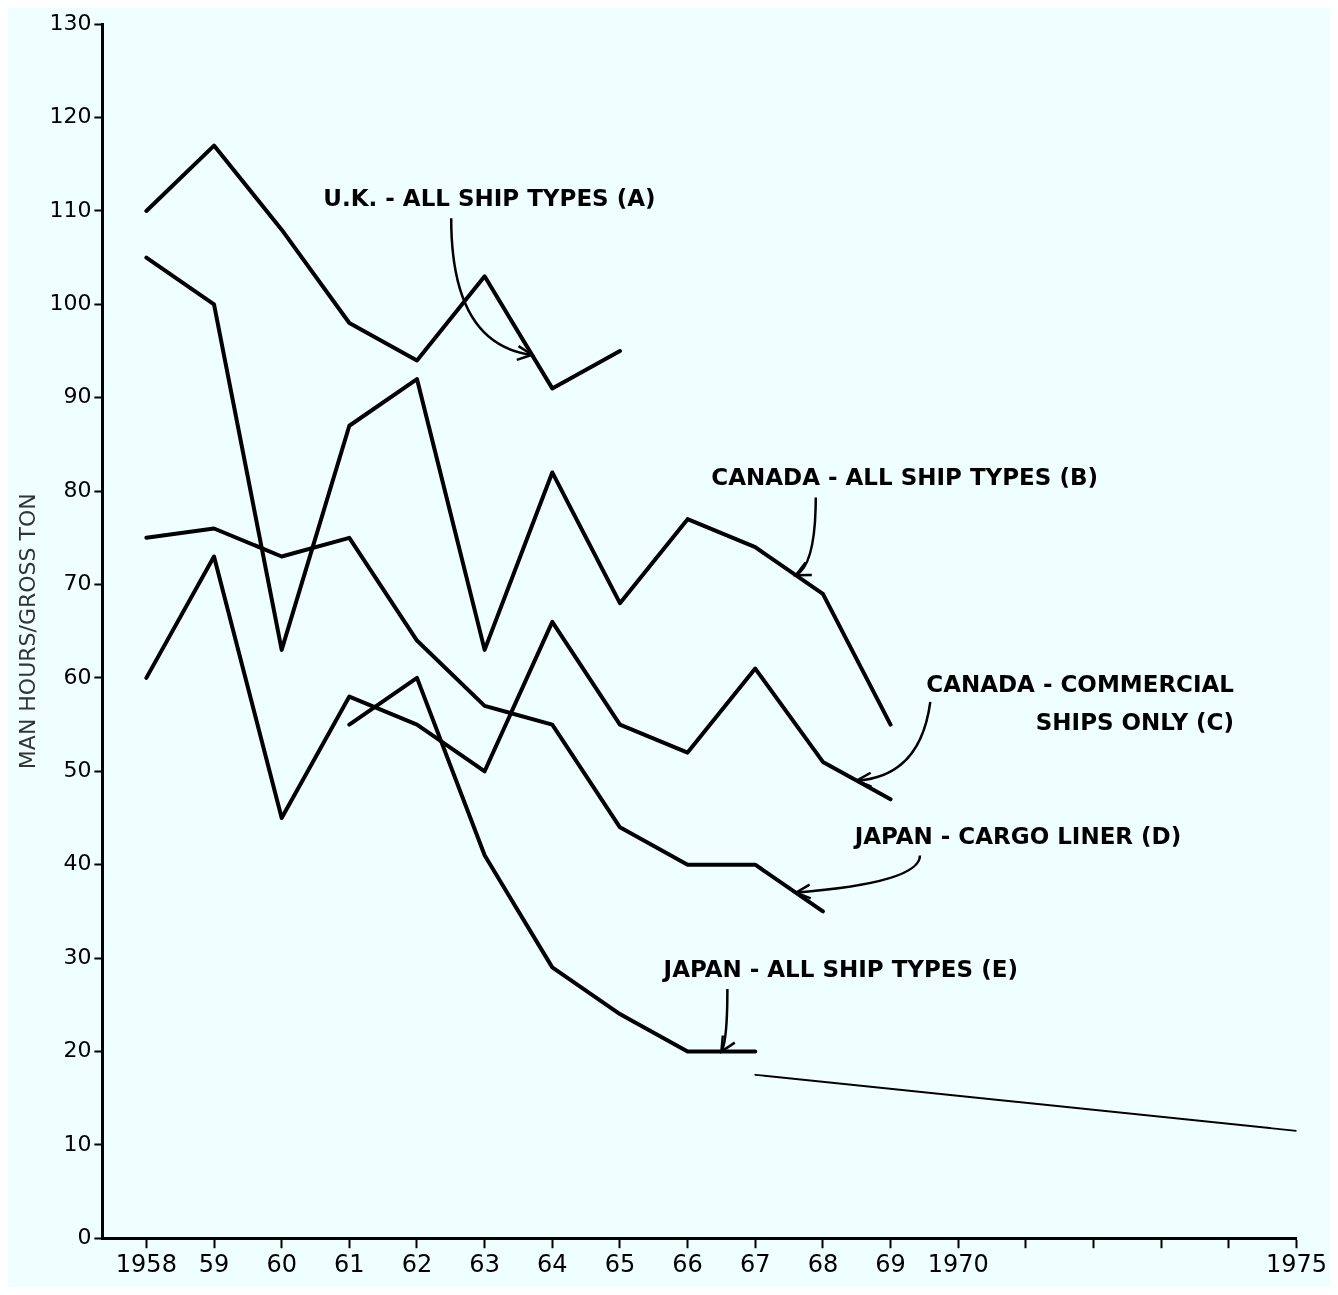 The width and height of the screenshot is (1338, 1295). What do you see at coordinates (77, 769) in the screenshot?
I see `y-tick-label: 50` at bounding box center [77, 769].